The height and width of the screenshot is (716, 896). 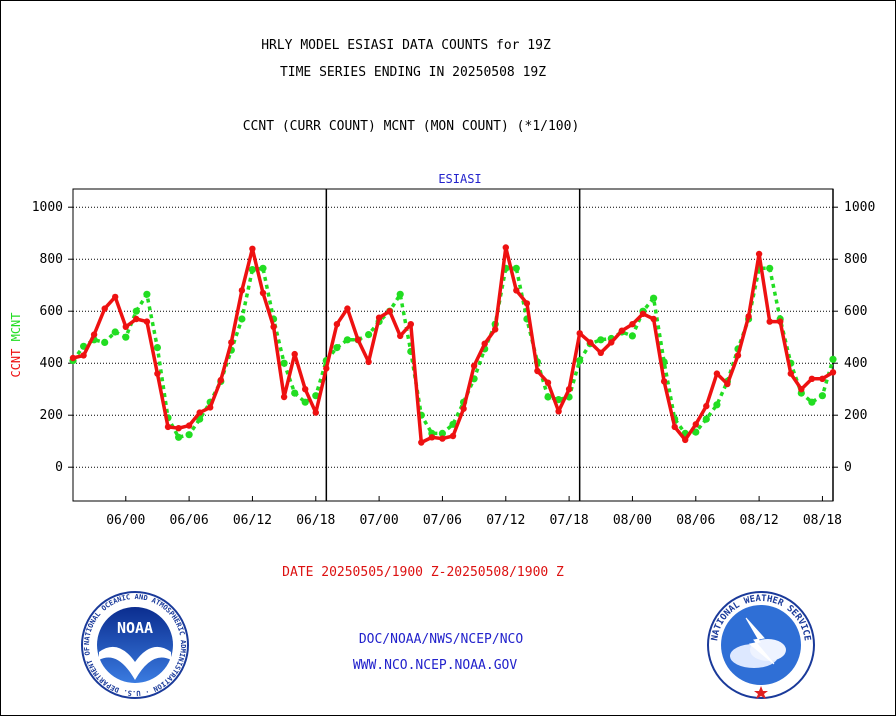 I want to click on xtick-label-08-18: 08/18, so click(x=822, y=520).